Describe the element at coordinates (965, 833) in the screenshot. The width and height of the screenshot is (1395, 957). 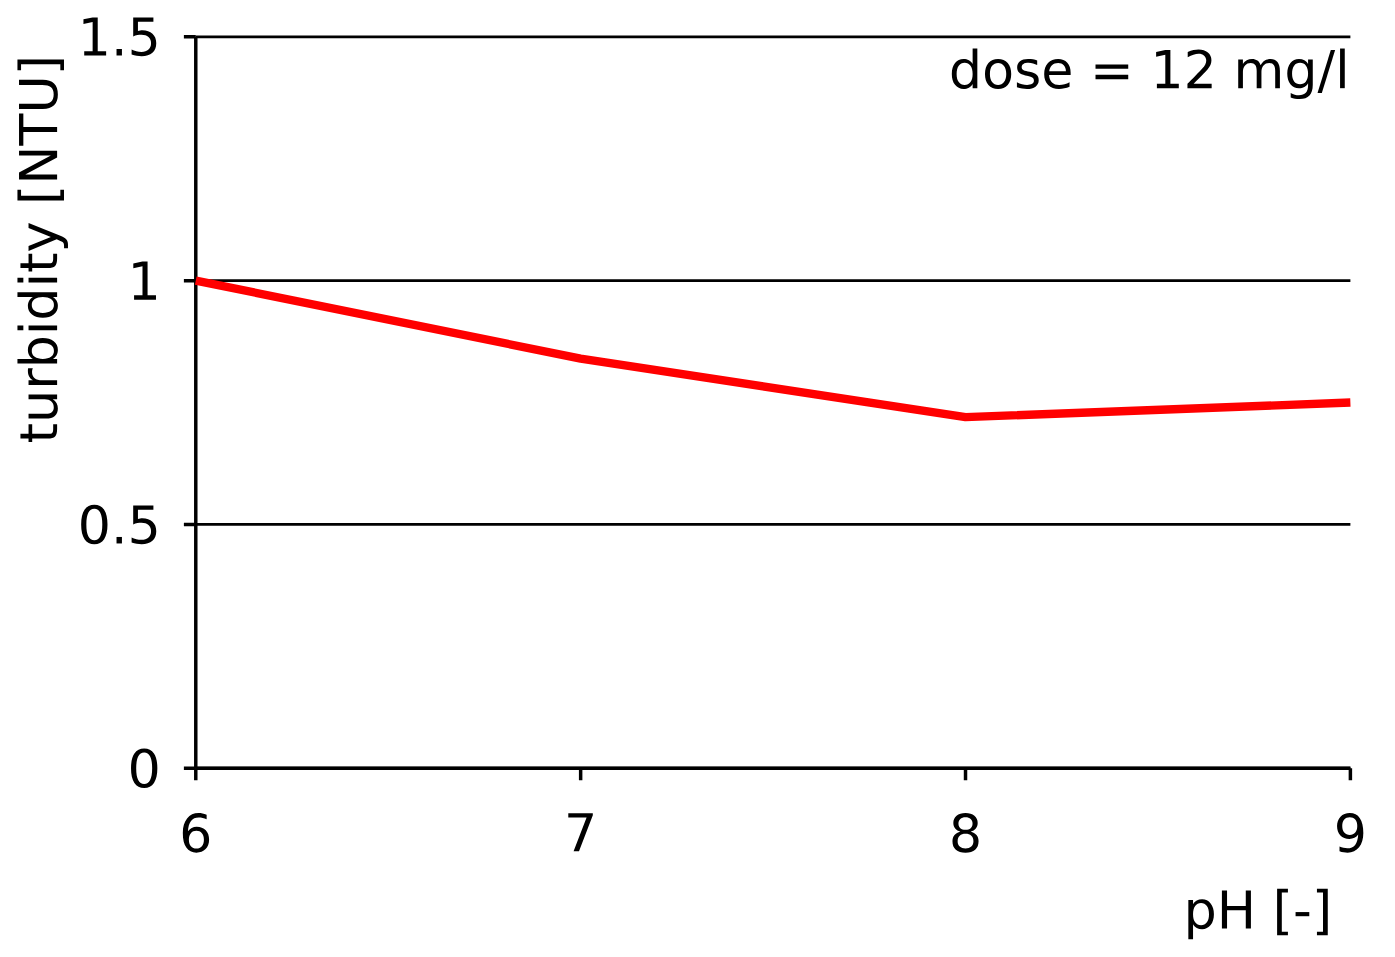
I see `x-tick-label: 8` at that location.